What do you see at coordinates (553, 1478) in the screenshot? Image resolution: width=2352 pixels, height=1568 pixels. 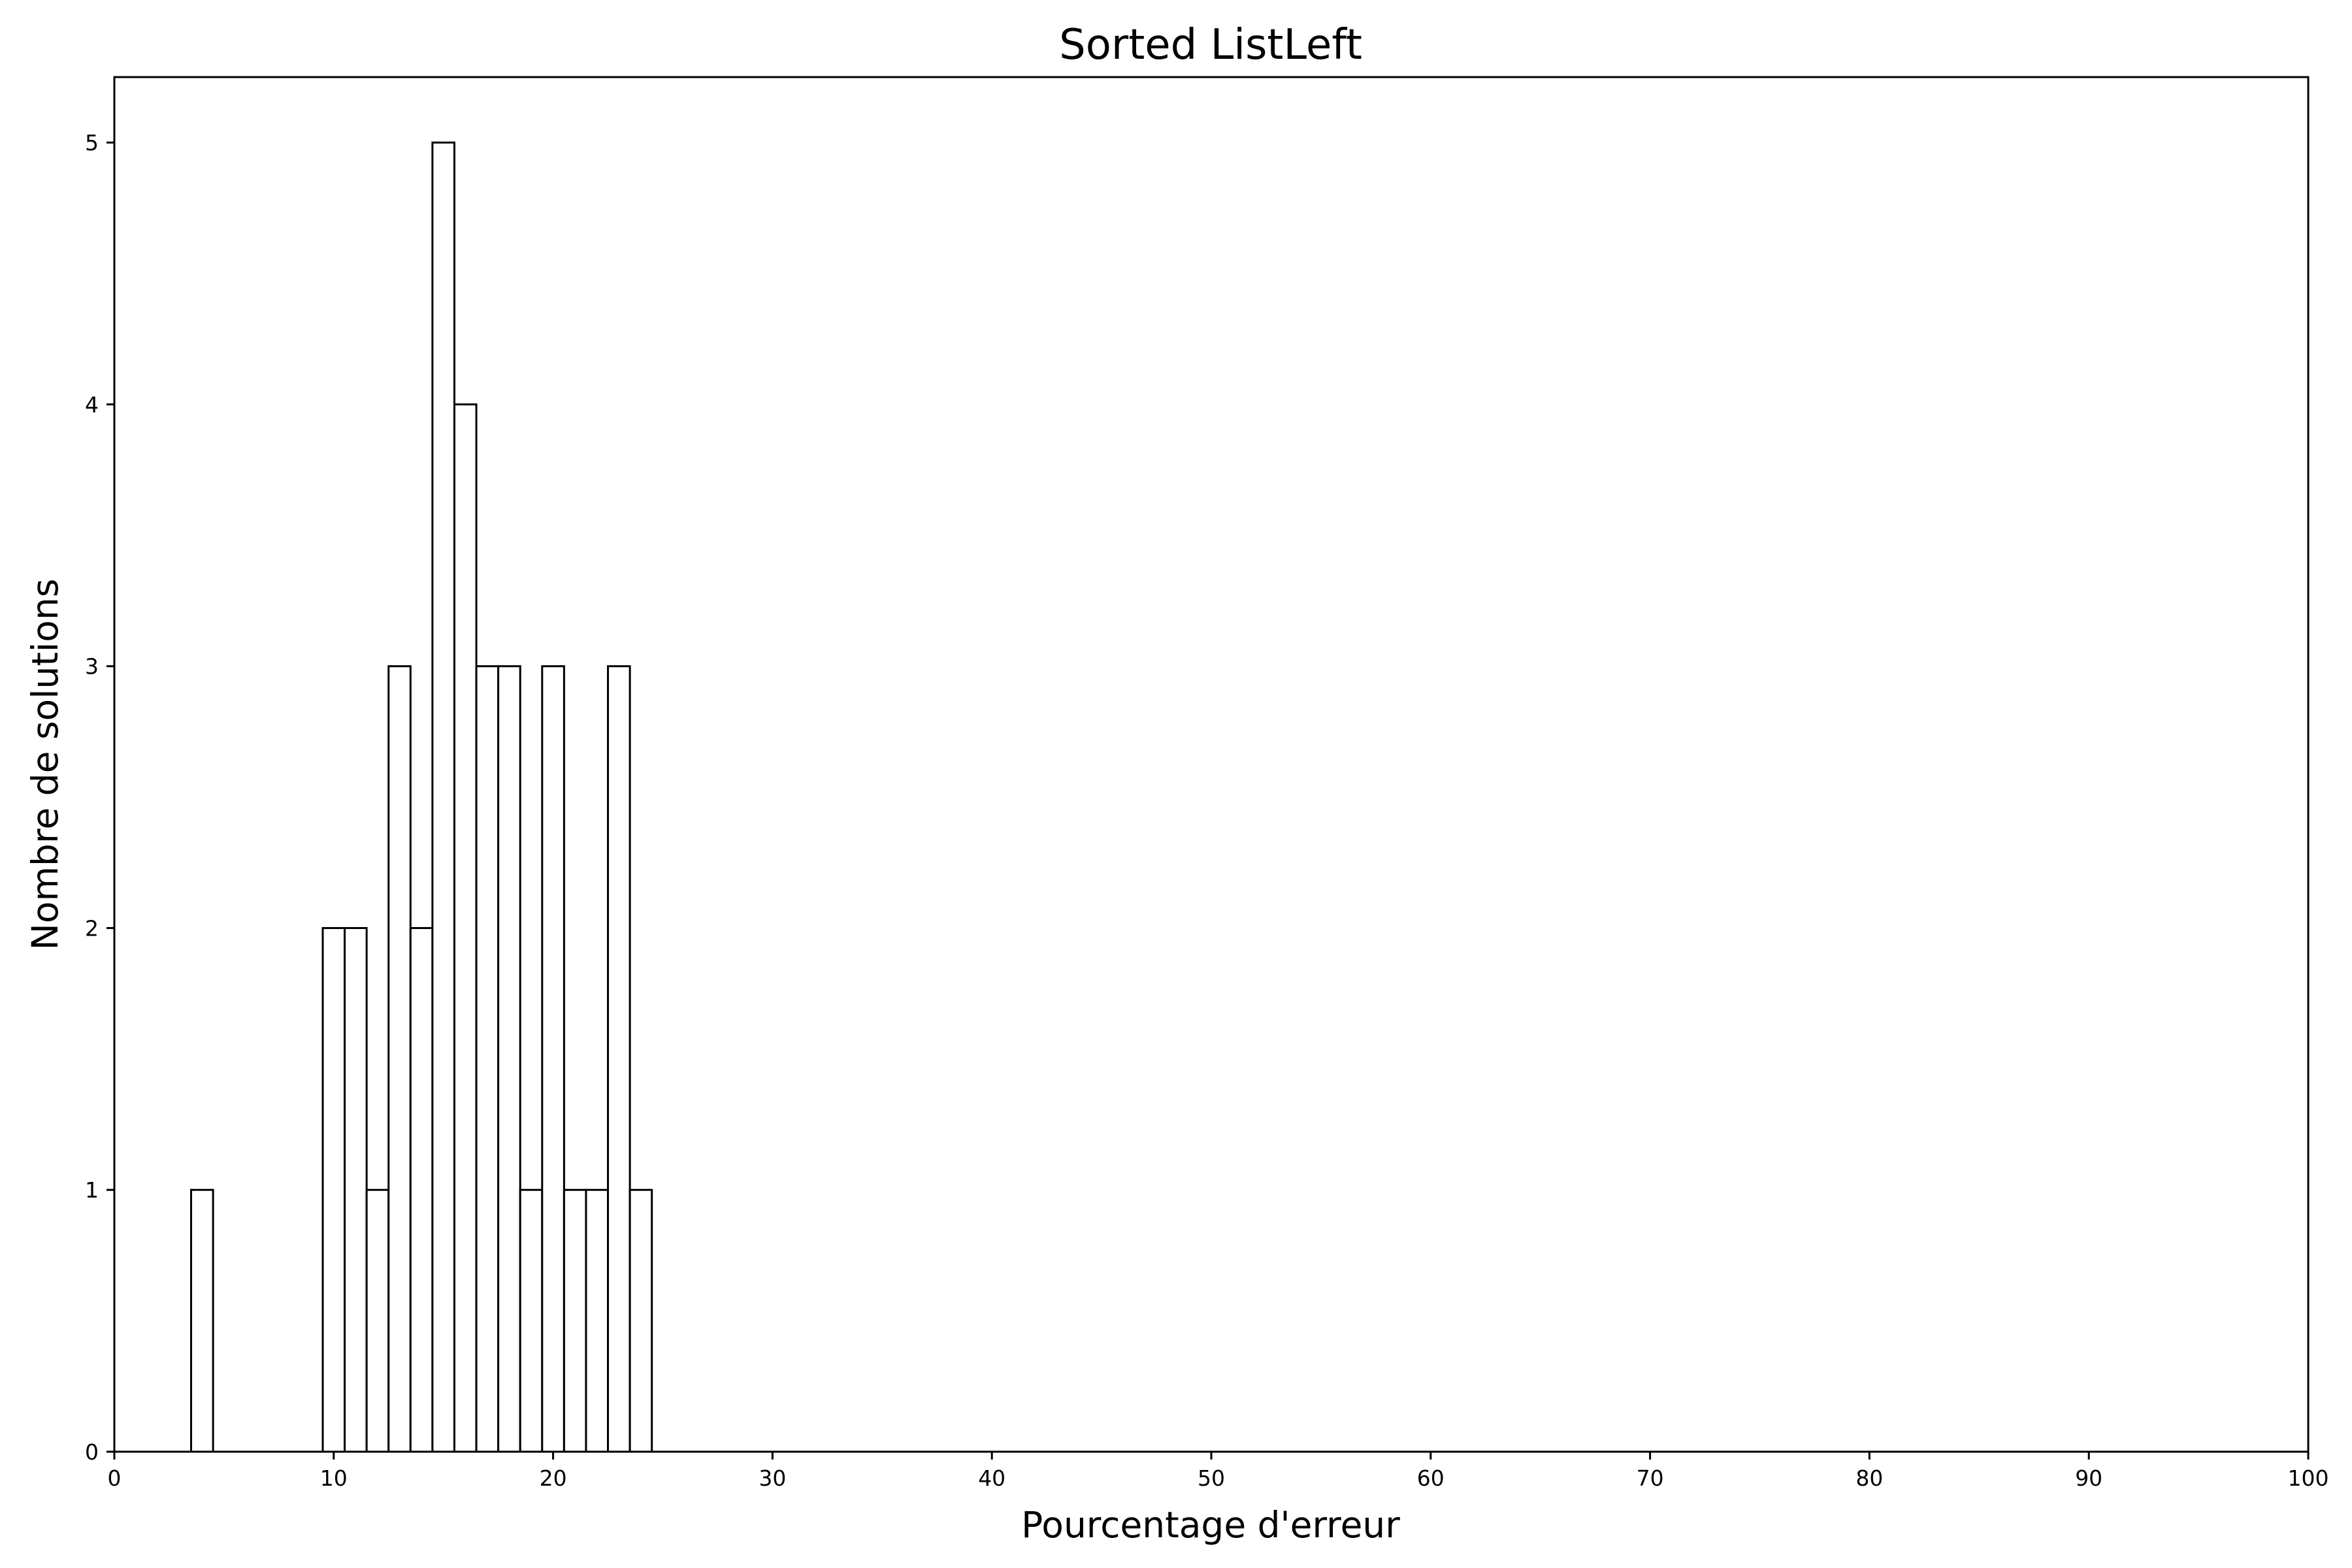 I see `x-tick-label: 20` at bounding box center [553, 1478].